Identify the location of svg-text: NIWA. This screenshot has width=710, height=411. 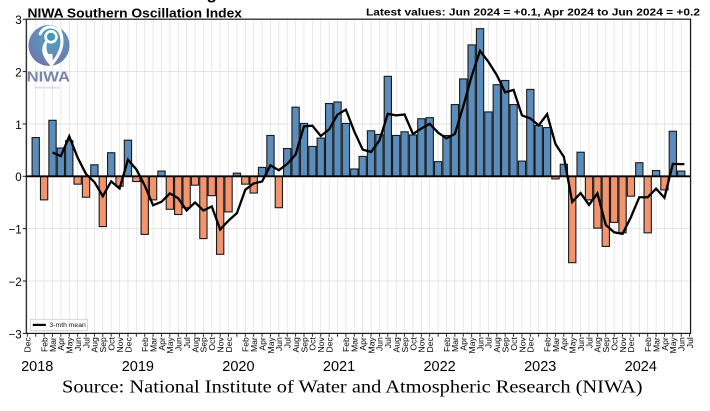
(49, 78).